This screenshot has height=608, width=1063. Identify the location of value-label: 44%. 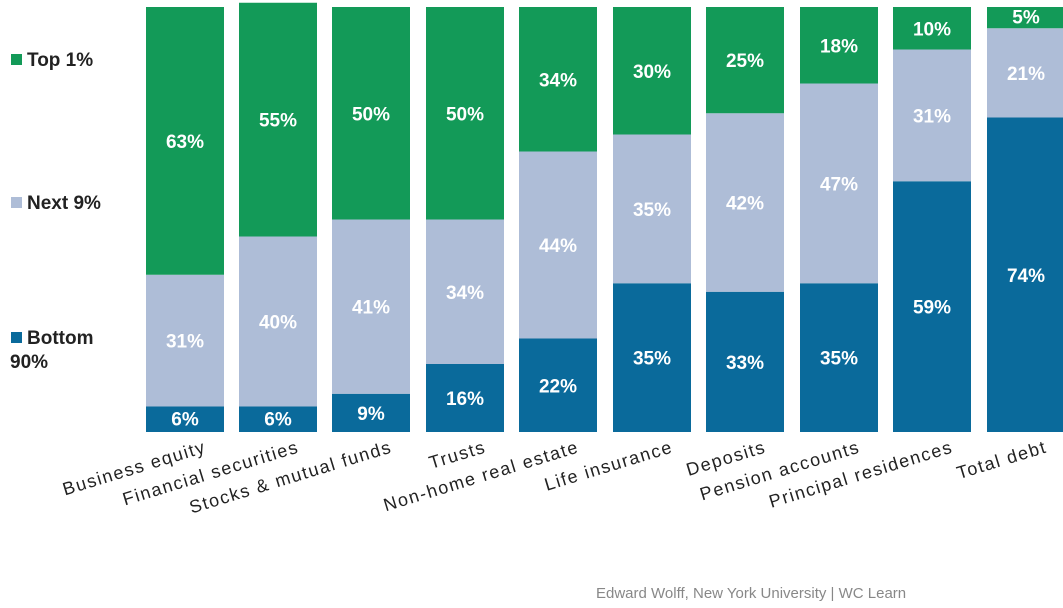
(558, 246).